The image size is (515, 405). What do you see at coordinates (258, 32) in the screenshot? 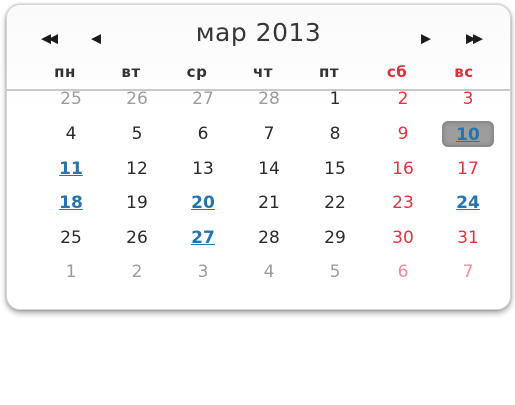
I see `month-year-title: мар 2013` at bounding box center [258, 32].